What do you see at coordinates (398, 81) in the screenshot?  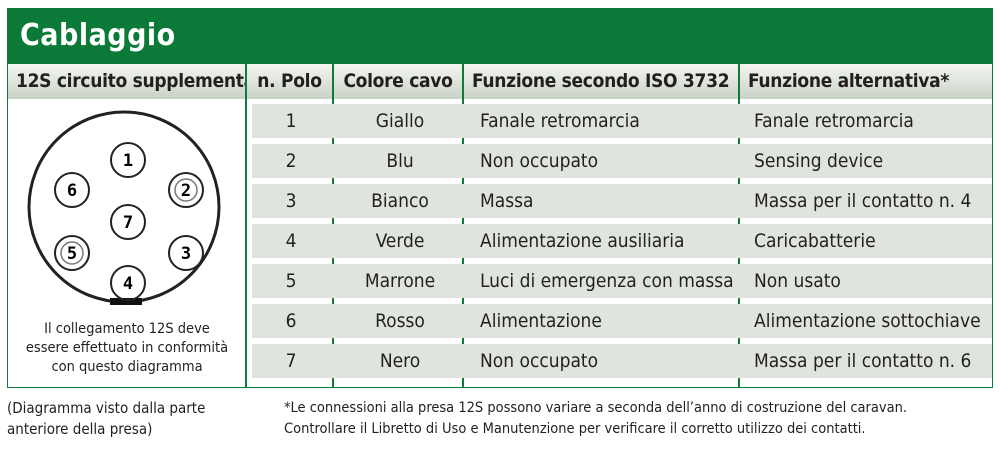 I see `header-colore: Colore cavo` at bounding box center [398, 81].